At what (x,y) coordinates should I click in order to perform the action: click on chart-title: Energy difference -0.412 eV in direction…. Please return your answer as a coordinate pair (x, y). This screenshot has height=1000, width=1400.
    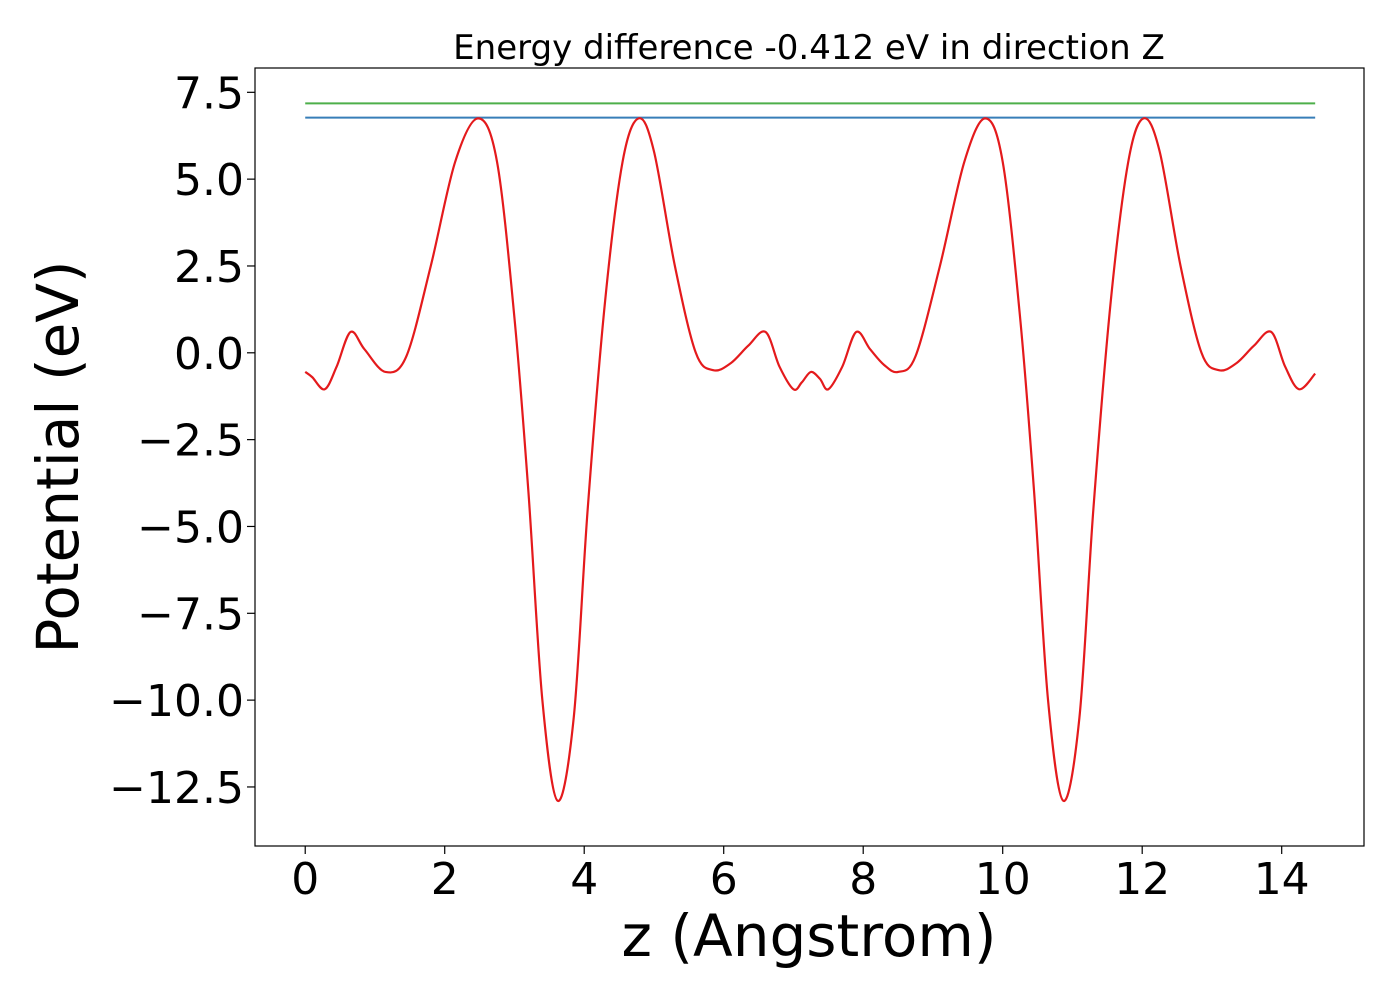
    Looking at the image, I should click on (809, 48).